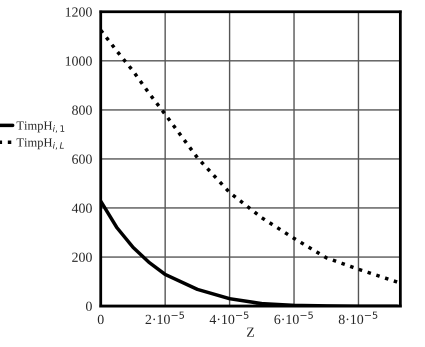 The image size is (425, 347). What do you see at coordinates (82, 257) in the screenshot?
I see `y-tick-label: 200` at bounding box center [82, 257].